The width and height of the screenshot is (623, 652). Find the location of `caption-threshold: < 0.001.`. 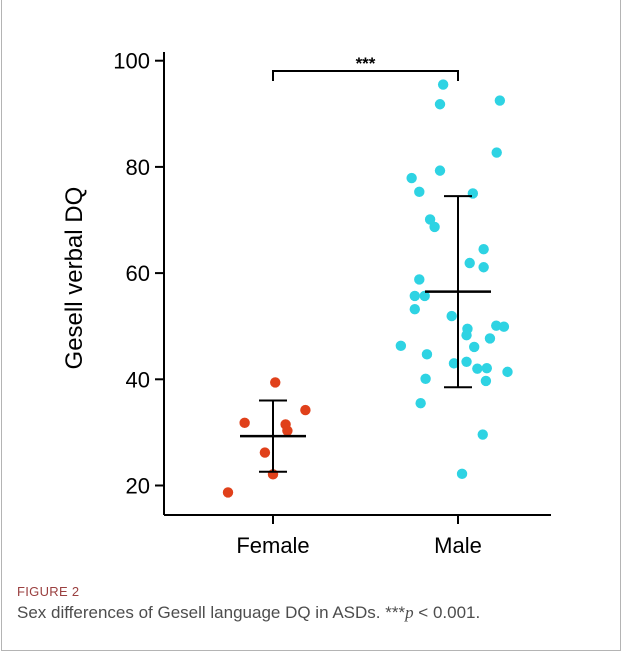

caption-threshold: < 0.001. is located at coordinates (447, 612).